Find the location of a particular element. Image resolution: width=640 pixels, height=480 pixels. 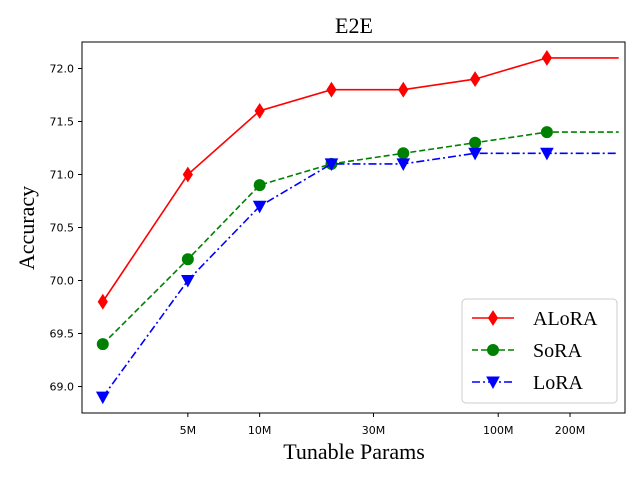

y-tick-label: 69.0 is located at coordinates (62, 387).